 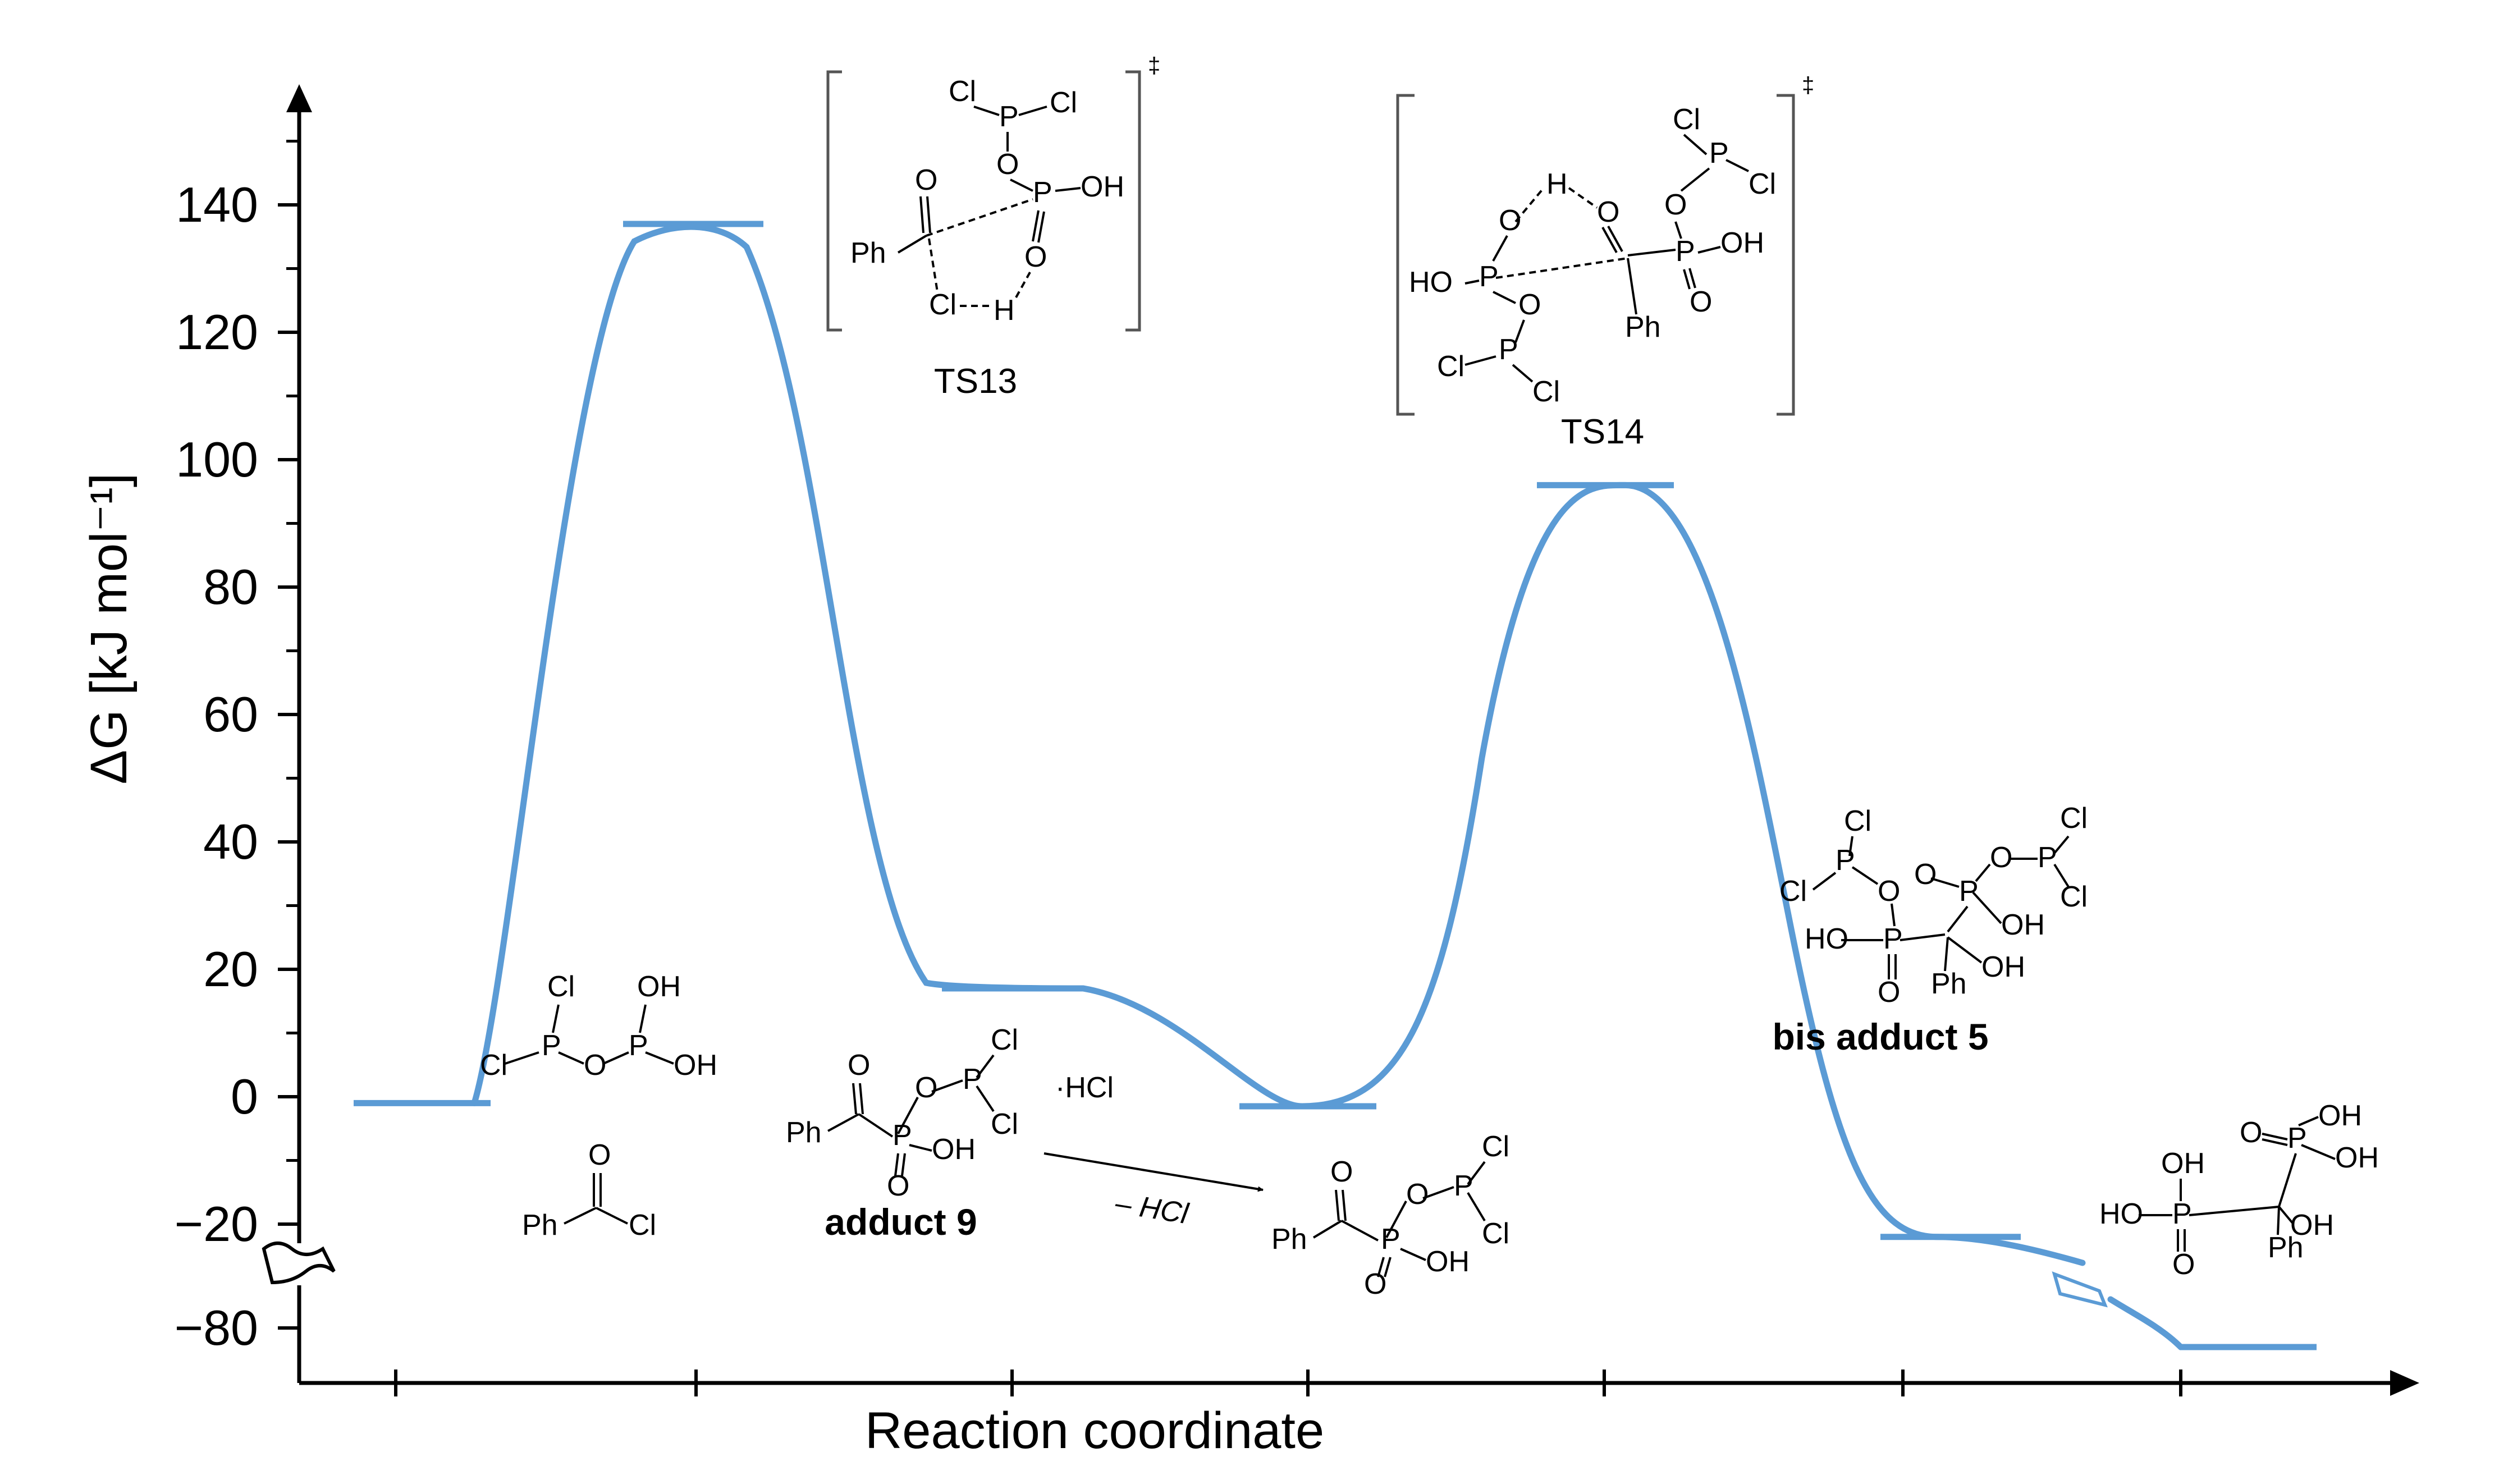 What do you see at coordinates (926, 180) in the screenshot?
I see `ts13-o-2: O` at bounding box center [926, 180].